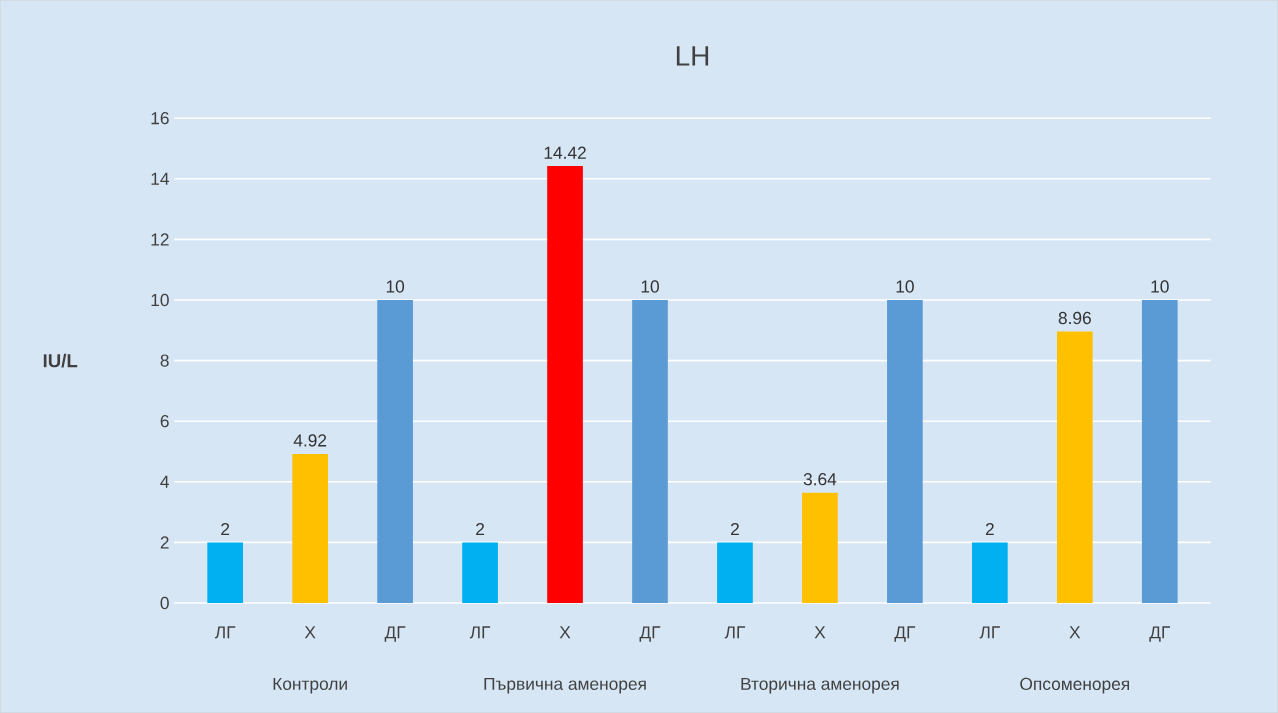  Describe the element at coordinates (1074, 318) in the screenshot. I see `data-label: 8.96` at that location.